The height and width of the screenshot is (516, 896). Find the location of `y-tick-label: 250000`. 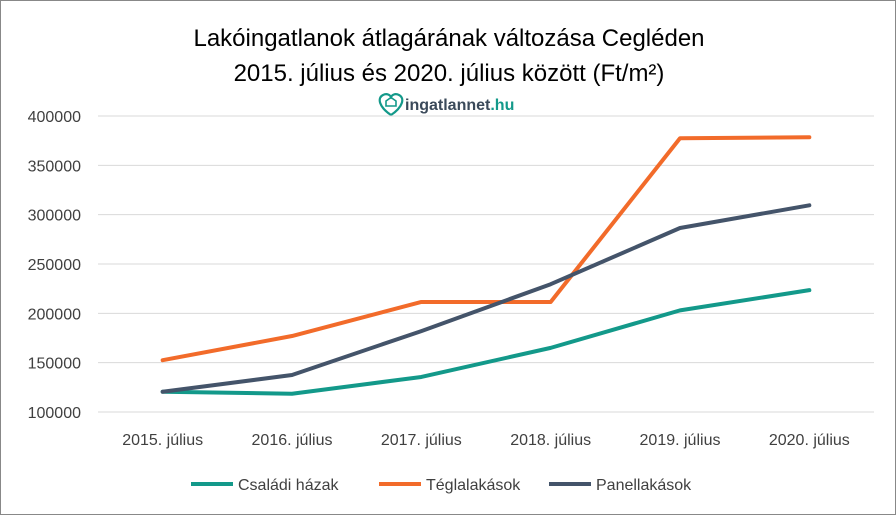

y-tick-label: 250000 is located at coordinates (54, 265).